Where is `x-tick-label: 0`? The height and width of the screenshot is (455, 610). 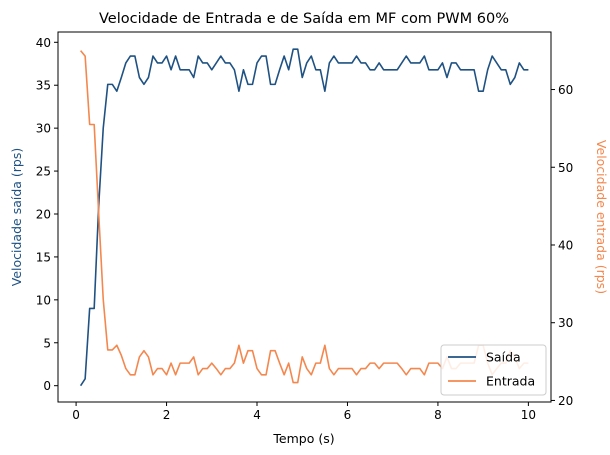 x-tick-label: 0 is located at coordinates (76, 415).